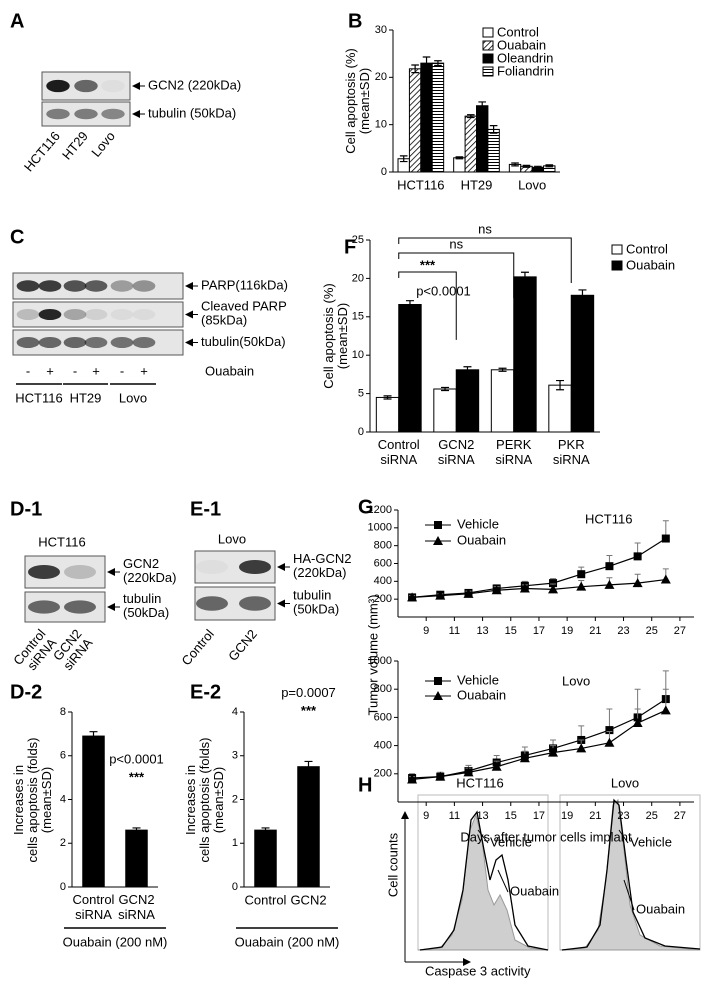 This screenshot has height=984, width=712. I want to click on x-axis-label: Days after tumor cells implant, so click(546, 836).